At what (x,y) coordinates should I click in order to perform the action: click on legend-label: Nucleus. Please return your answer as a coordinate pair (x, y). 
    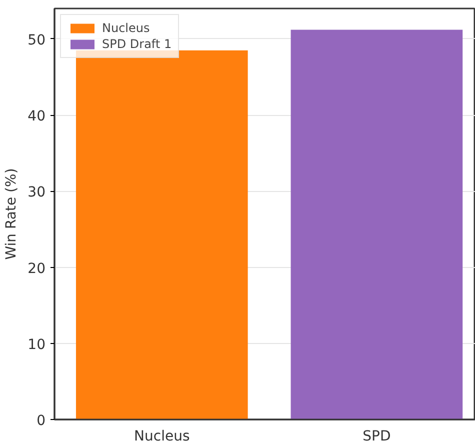
    Looking at the image, I should click on (126, 28).